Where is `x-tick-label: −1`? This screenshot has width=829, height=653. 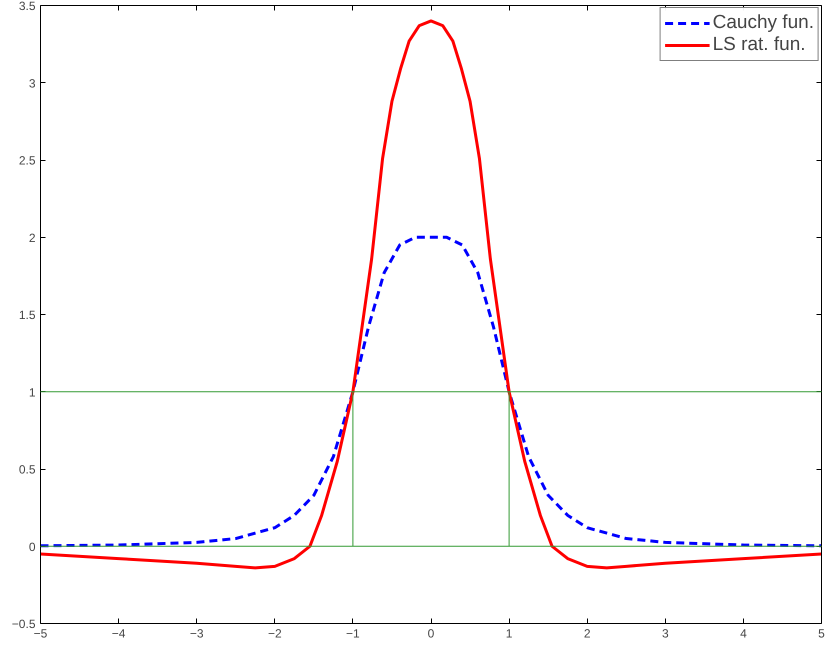 x-tick-label: −1 is located at coordinates (353, 633).